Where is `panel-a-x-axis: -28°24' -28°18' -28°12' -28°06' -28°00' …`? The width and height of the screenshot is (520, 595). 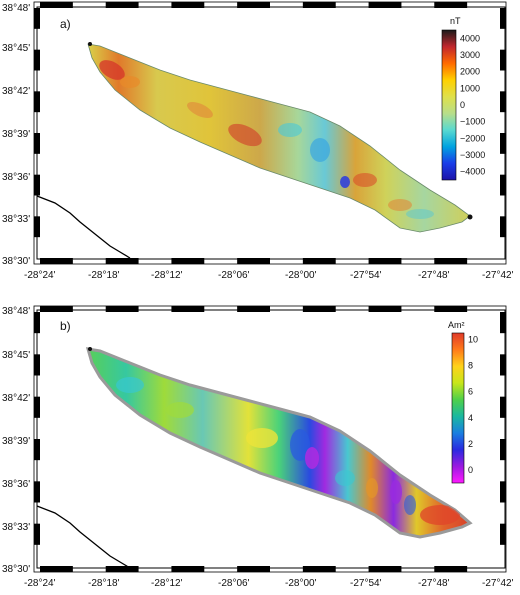 panel-a-x-axis: -28°24' -28°18' -28°12' -28°06' -28°00' … is located at coordinates (269, 275).